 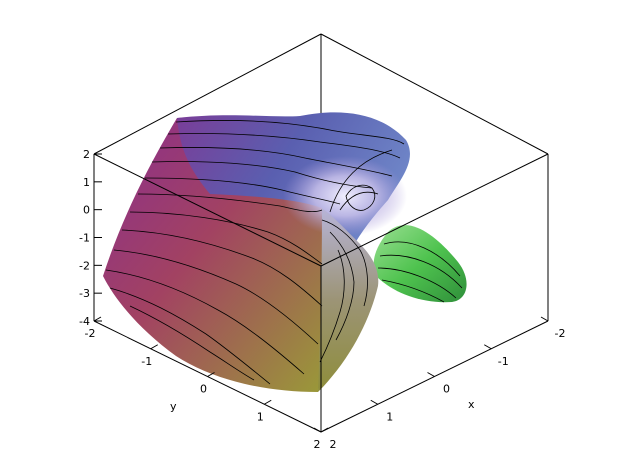 What do you see at coordinates (260, 416) in the screenshot?
I see `y-tick-label: 1` at bounding box center [260, 416].